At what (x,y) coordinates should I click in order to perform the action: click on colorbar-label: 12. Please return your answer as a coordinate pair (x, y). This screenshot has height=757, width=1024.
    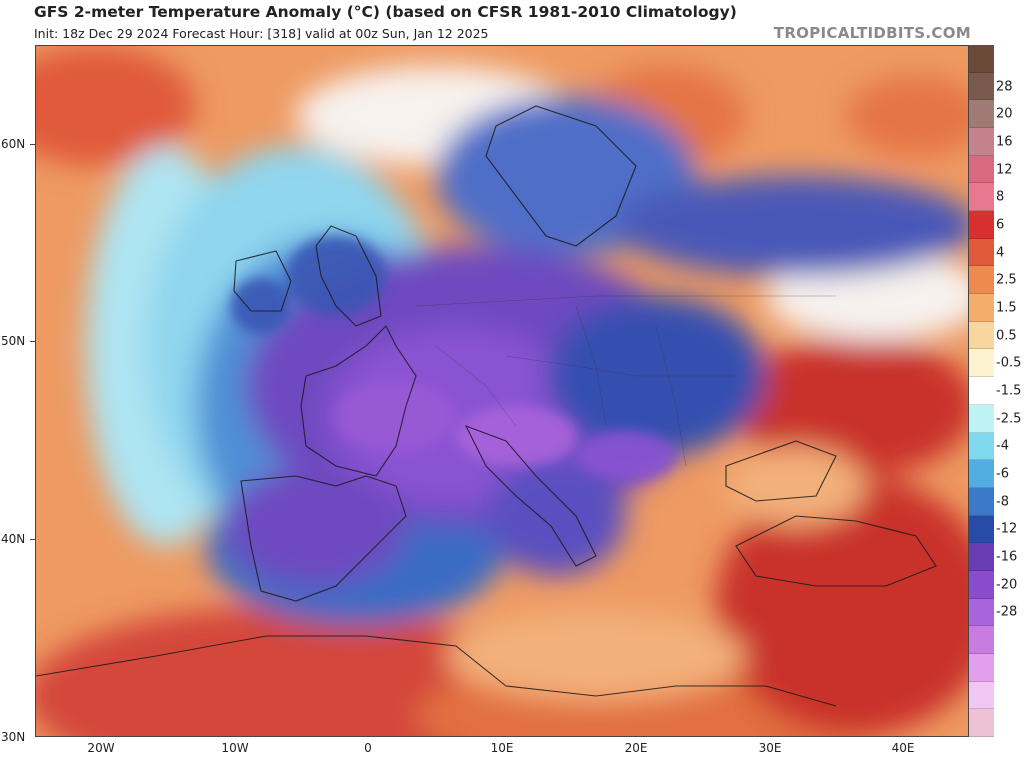
    Looking at the image, I should click on (1004, 170).